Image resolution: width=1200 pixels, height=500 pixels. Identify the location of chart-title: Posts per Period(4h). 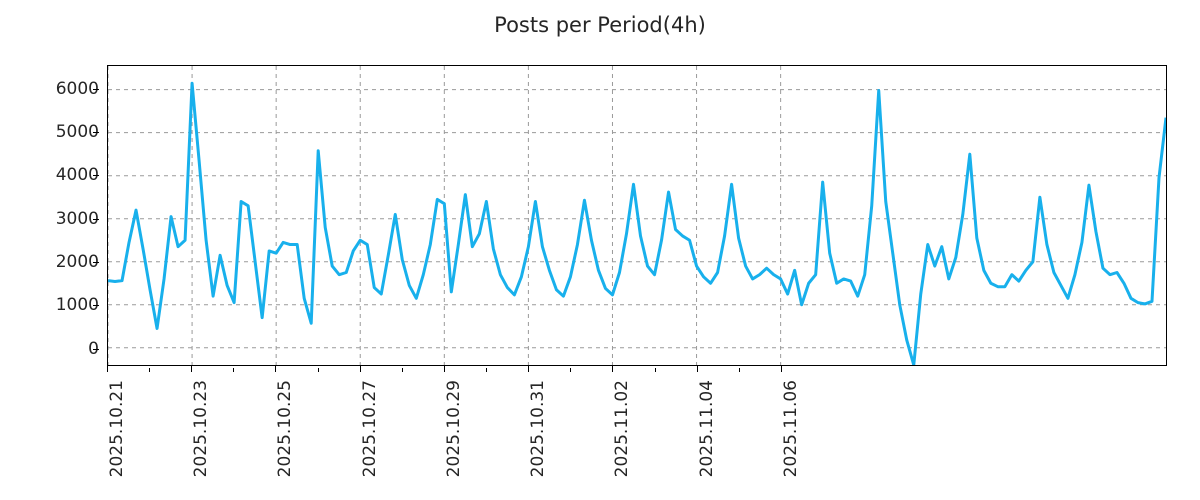
(600, 25).